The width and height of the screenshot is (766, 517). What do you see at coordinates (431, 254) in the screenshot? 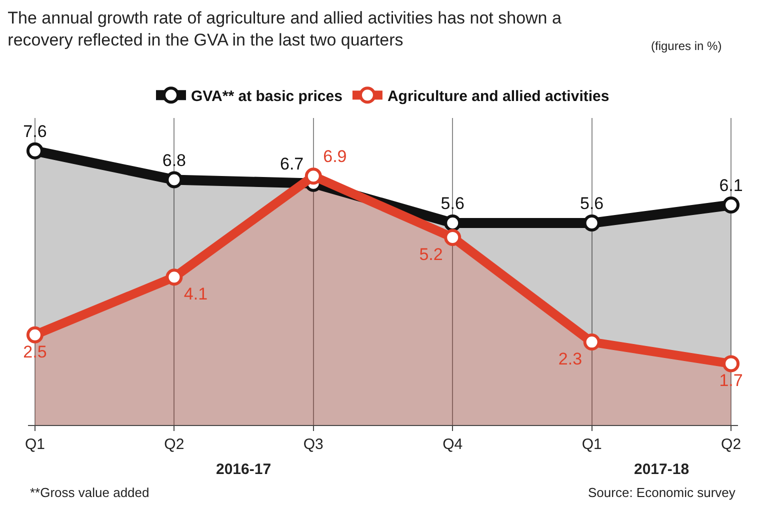
I see `data-label: 5.2` at bounding box center [431, 254].